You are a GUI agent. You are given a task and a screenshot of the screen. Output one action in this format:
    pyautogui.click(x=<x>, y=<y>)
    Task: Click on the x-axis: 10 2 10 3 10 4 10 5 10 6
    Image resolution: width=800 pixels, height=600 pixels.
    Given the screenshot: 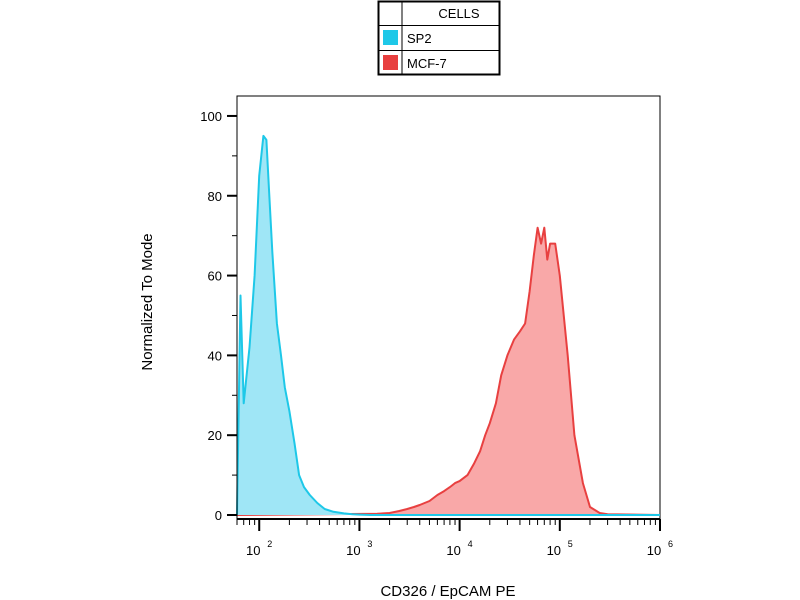 What is the action you would take?
    pyautogui.click(x=454, y=538)
    